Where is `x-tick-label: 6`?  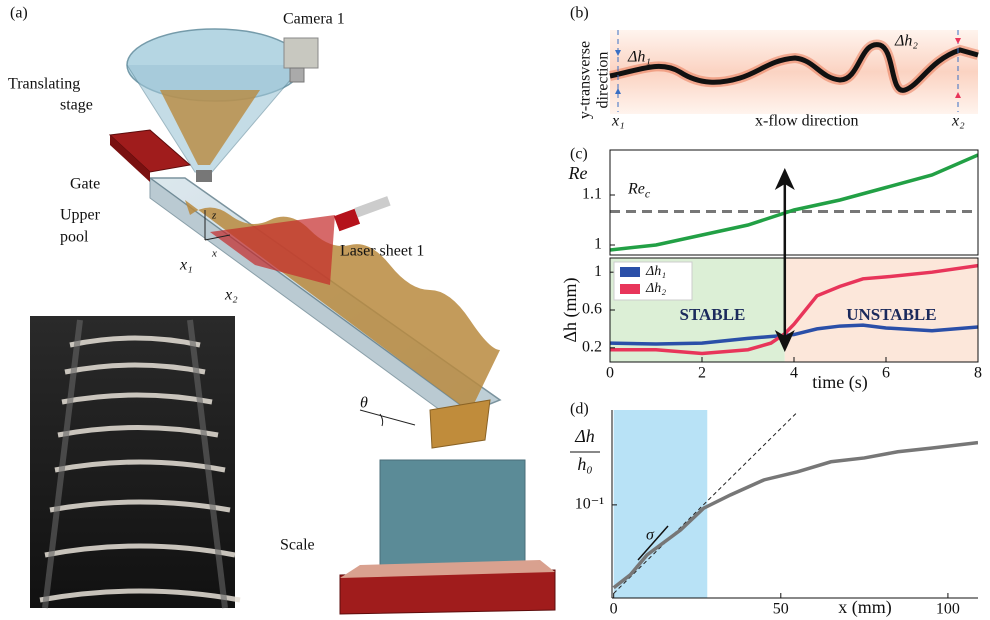 x-tick-label: 6 is located at coordinates (886, 373).